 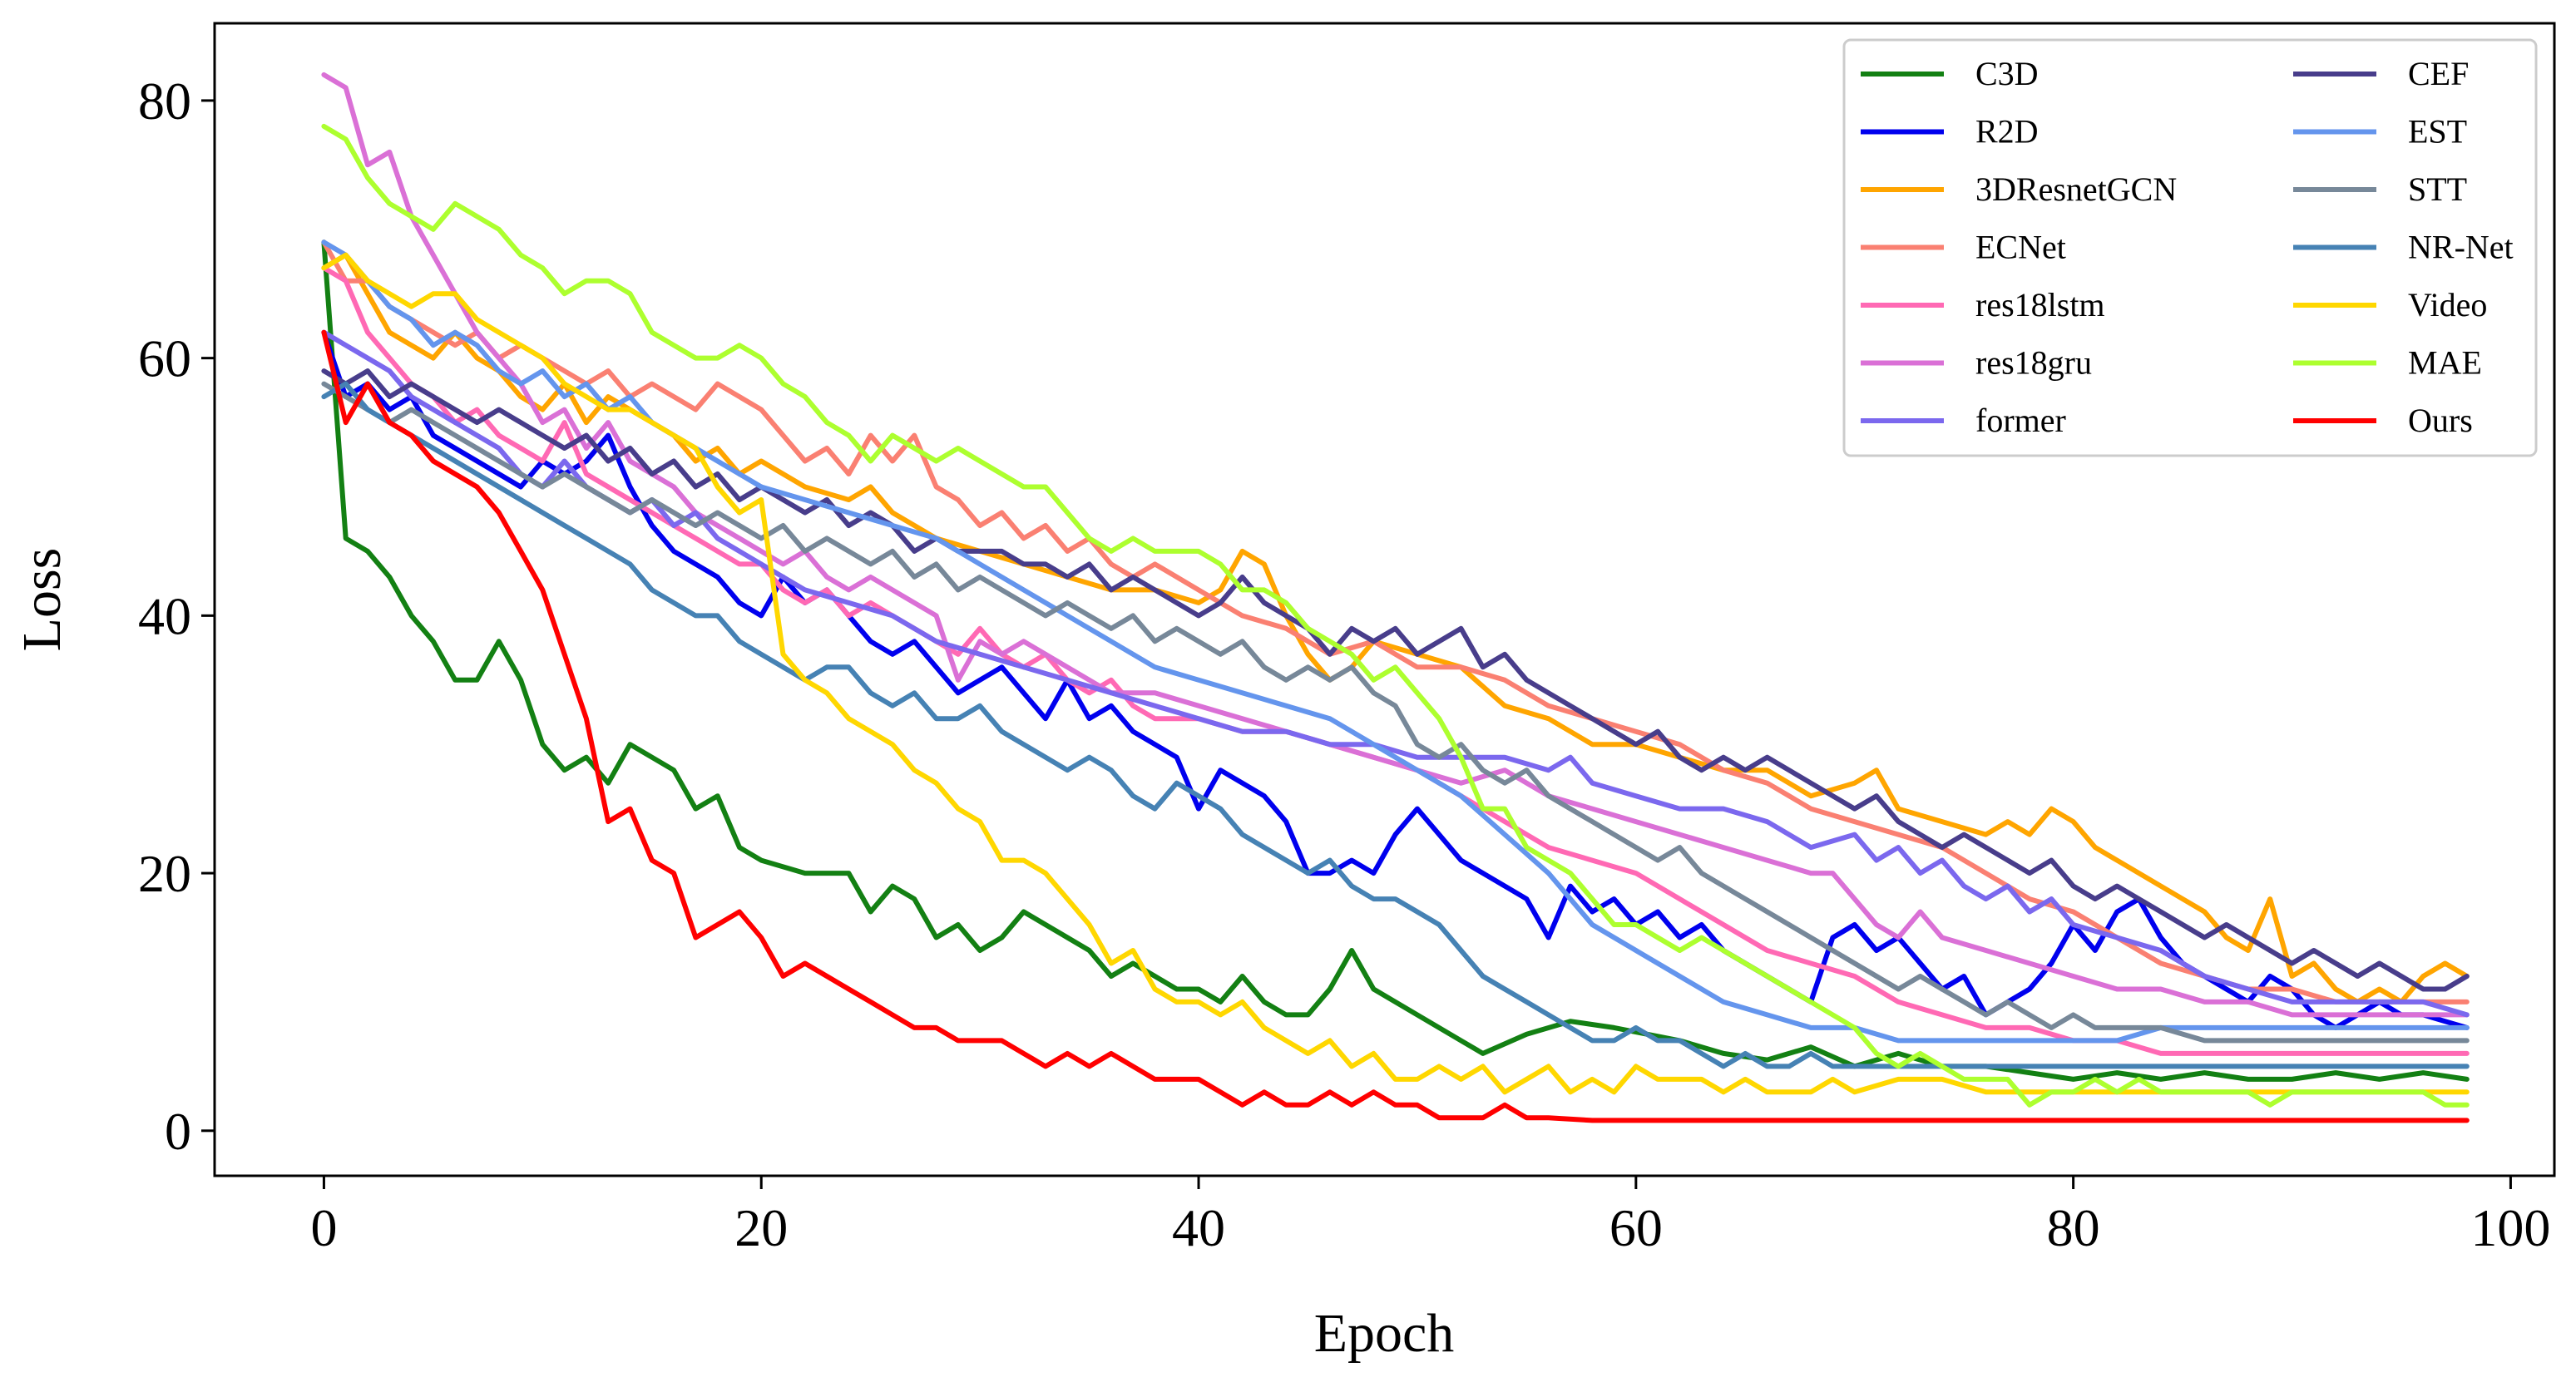 What do you see at coordinates (2447, 304) in the screenshot?
I see `legend-label-video: Video` at bounding box center [2447, 304].